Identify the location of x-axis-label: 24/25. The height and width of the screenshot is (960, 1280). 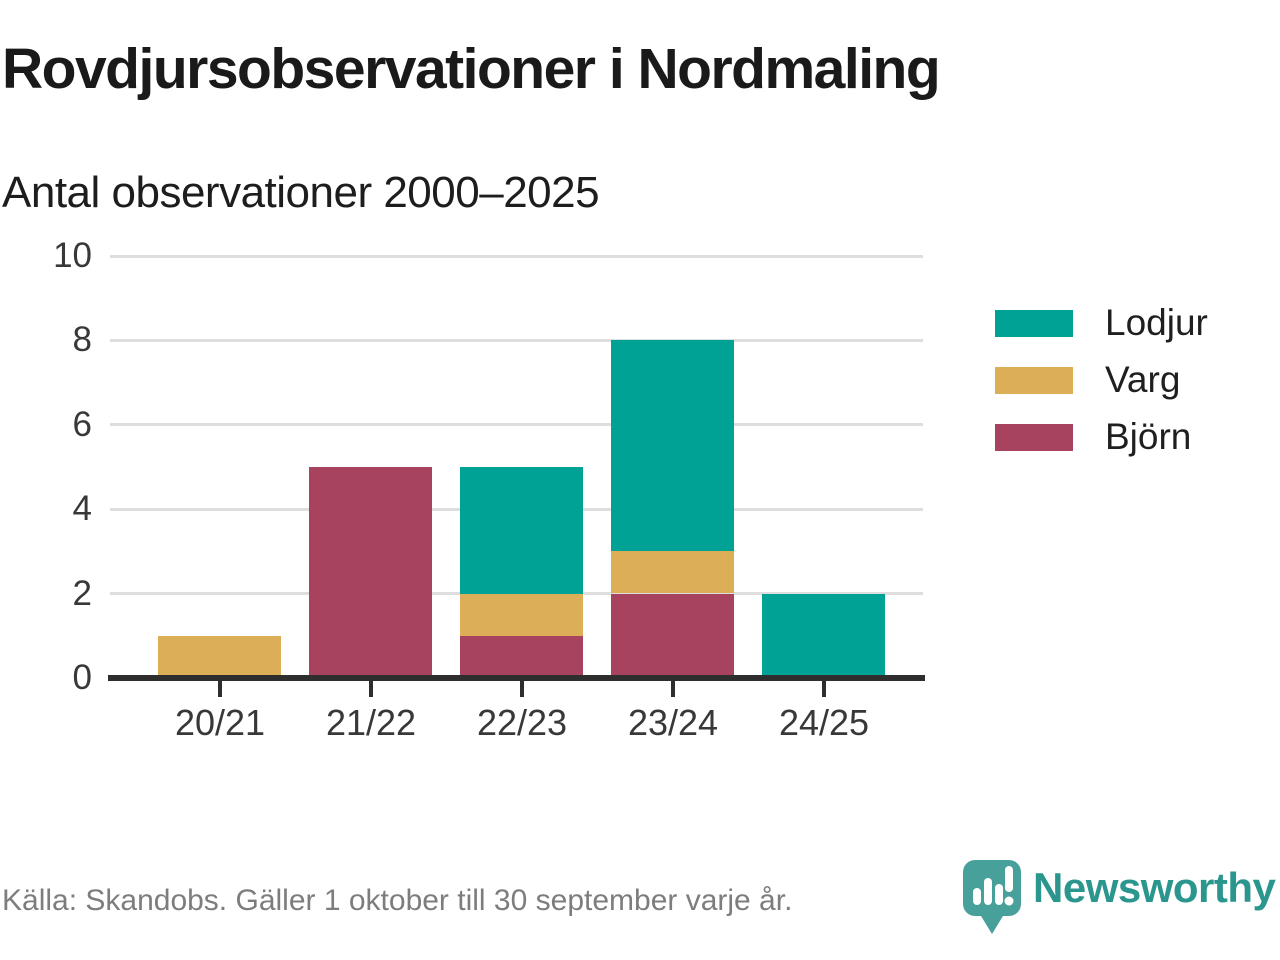
(824, 722).